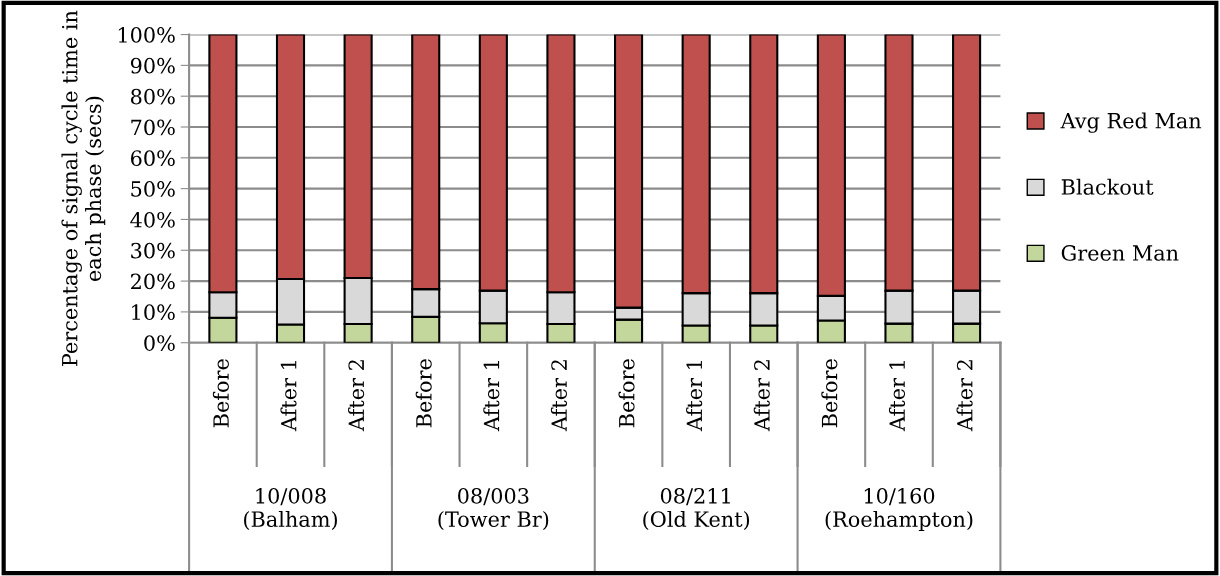  What do you see at coordinates (152, 96) in the screenshot?
I see `y-tick-label: 80%` at bounding box center [152, 96].